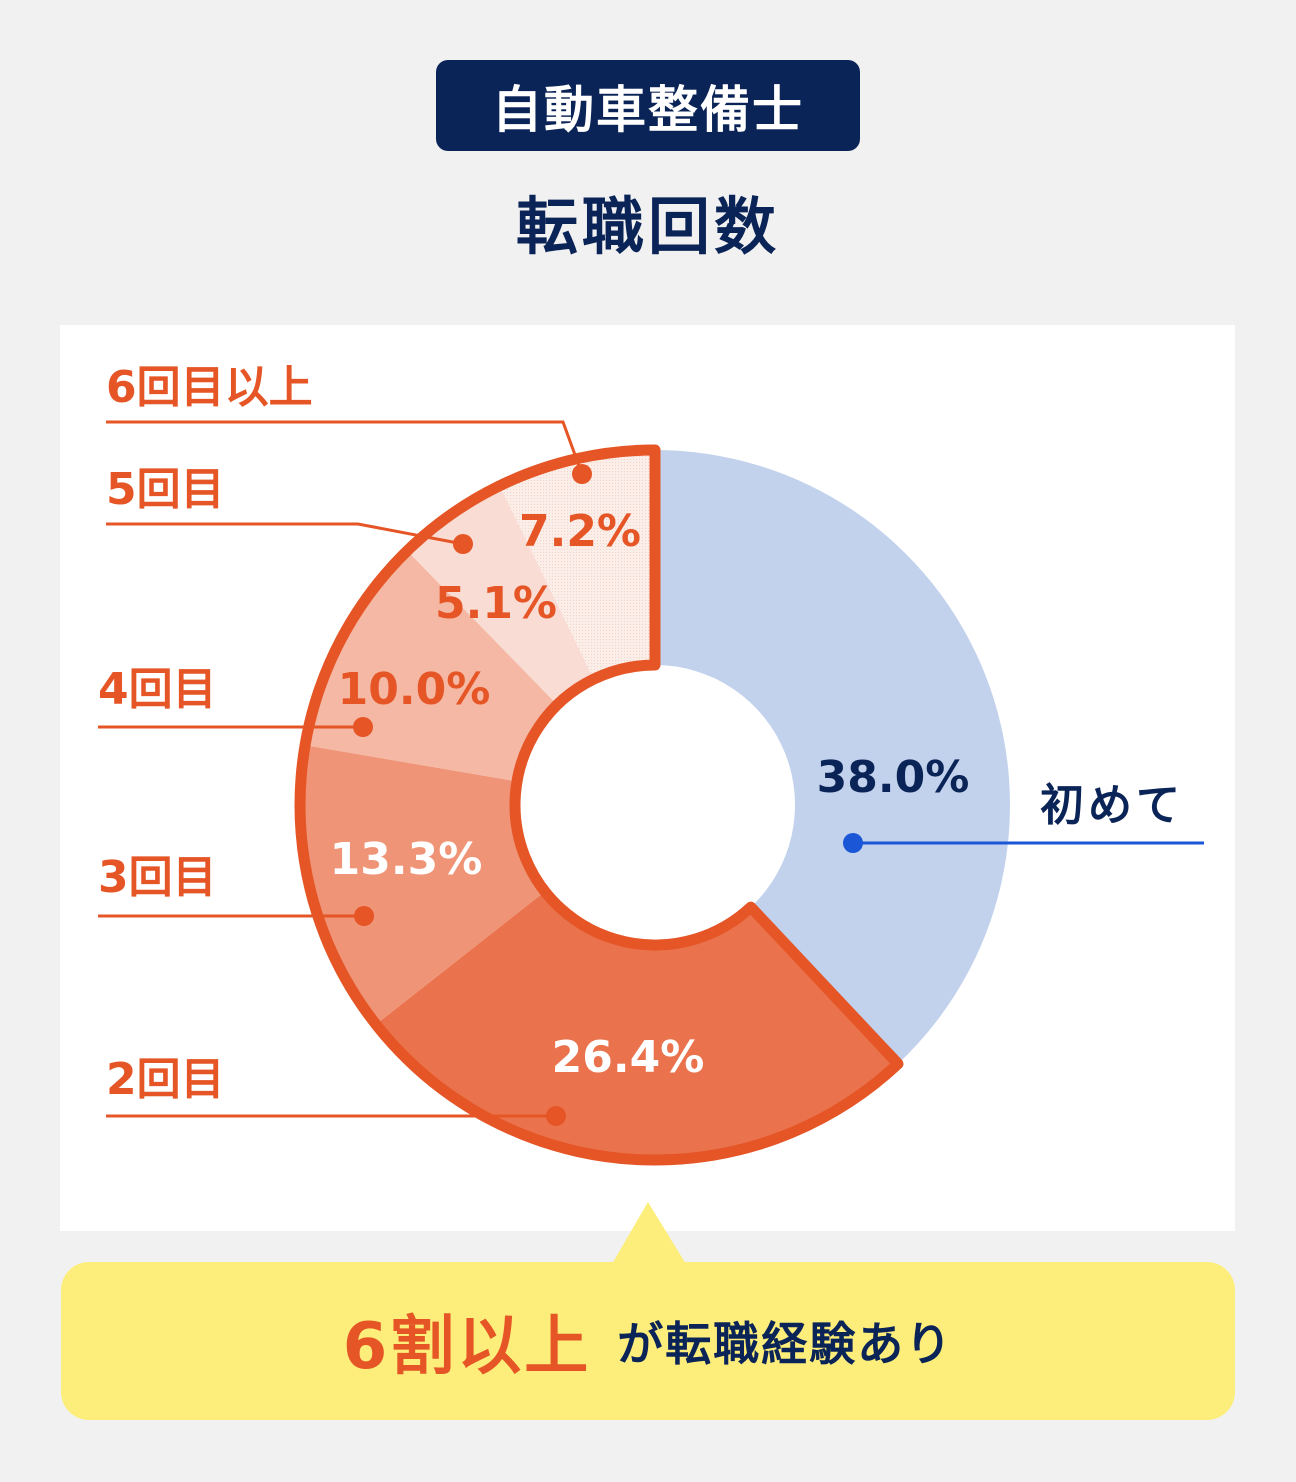 The height and width of the screenshot is (1482, 1296). What do you see at coordinates (1112, 805) in the screenshot?
I see `label-first: 初めて` at bounding box center [1112, 805].